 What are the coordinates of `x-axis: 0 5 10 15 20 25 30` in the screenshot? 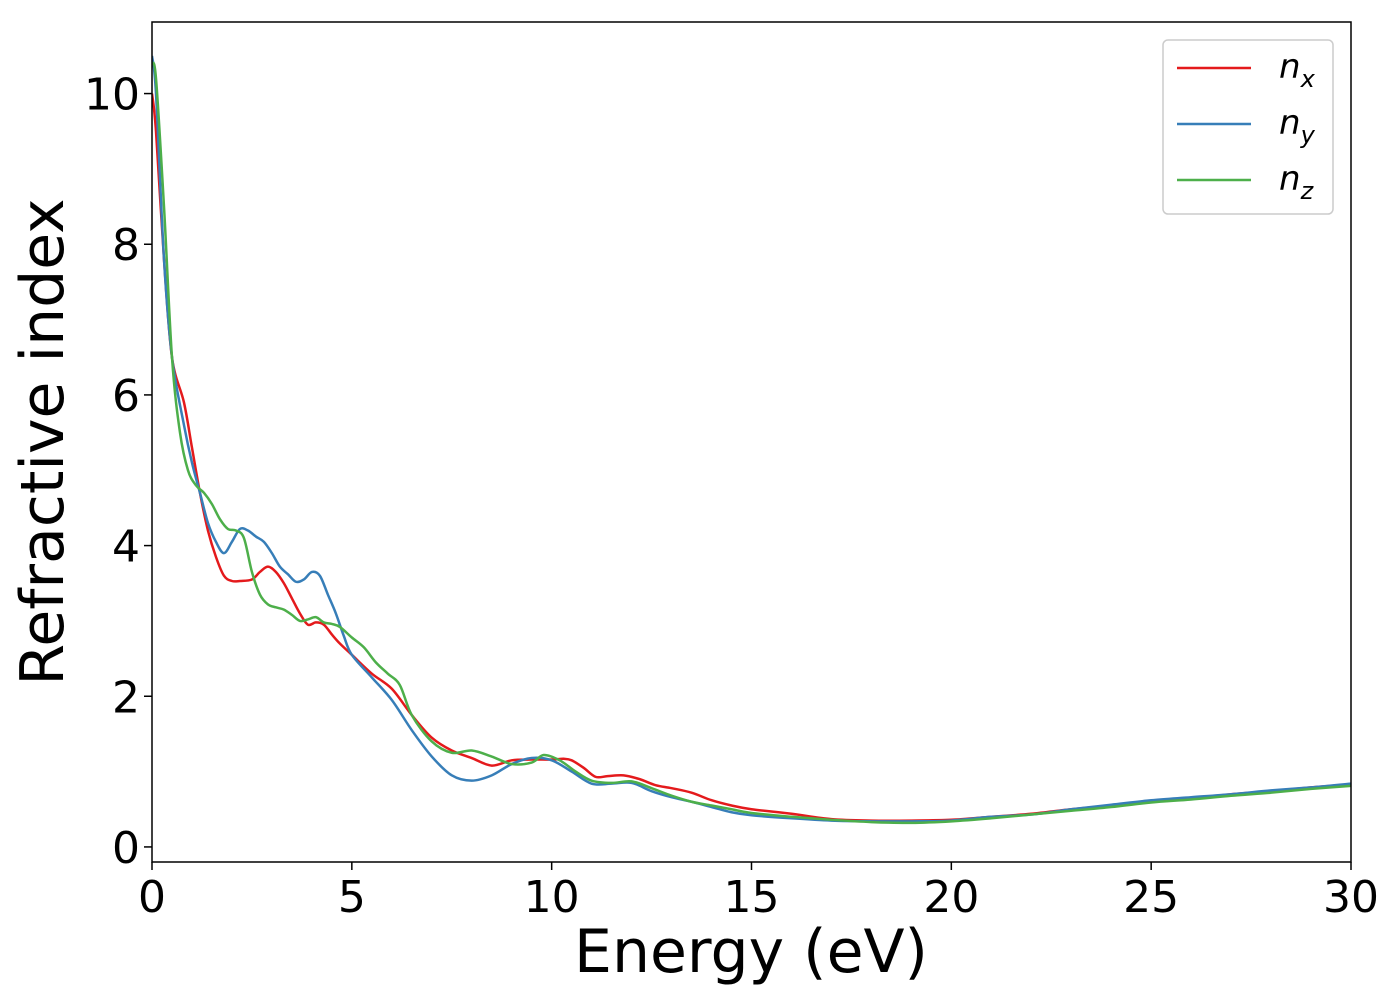 It's located at (758, 892).